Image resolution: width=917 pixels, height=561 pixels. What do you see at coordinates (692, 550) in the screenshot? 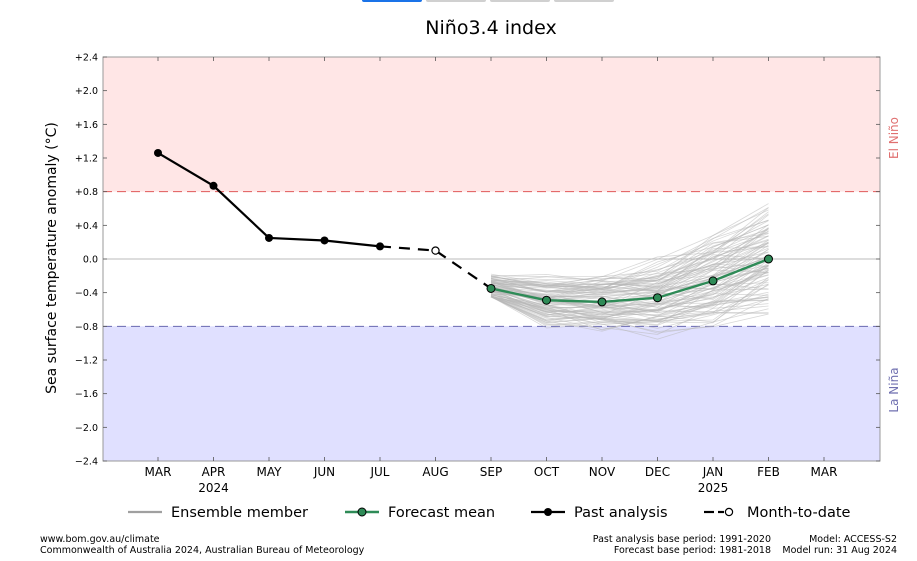
I see `forecast-base-period: Forecast base period: 1981-2018` at bounding box center [692, 550].